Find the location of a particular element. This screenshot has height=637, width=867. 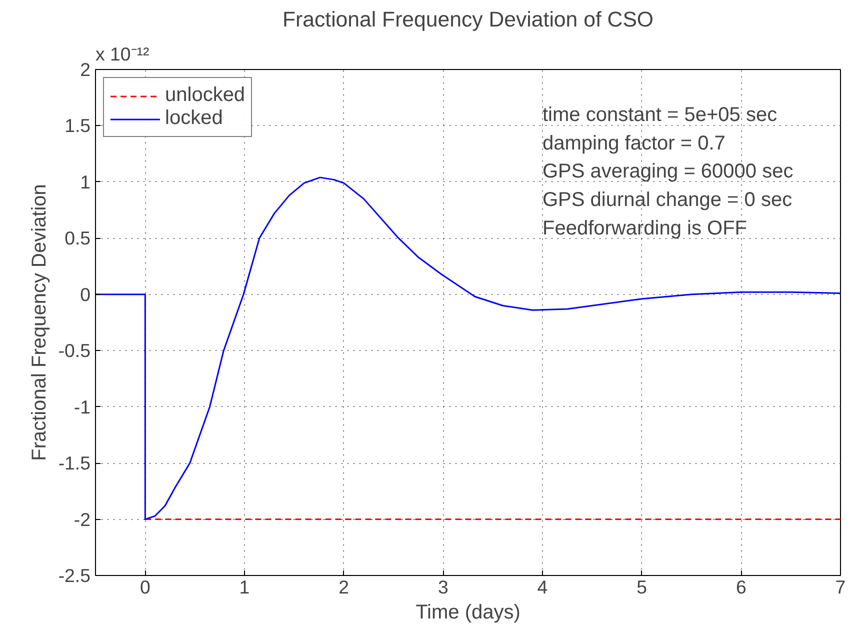

y-tick-label: 0 is located at coordinates (85, 294).